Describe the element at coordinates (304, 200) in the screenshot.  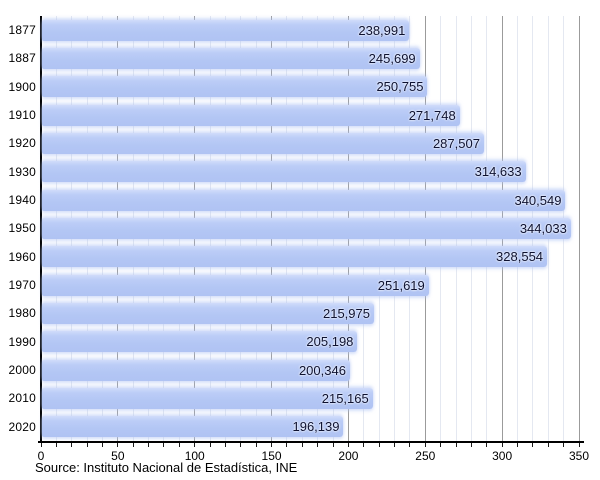
I see `bar: 340,549` at that location.